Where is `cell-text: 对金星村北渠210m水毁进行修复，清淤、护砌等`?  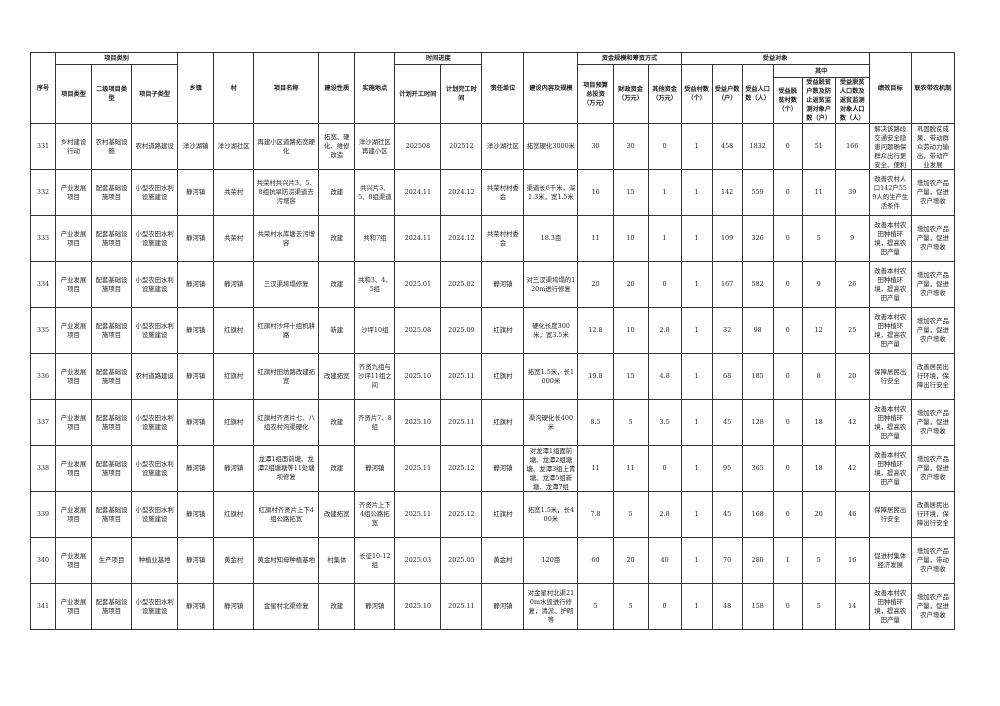 cell-text: 对金星村北渠210m水毁进行修复，清淤、护砌等 is located at coordinates (551, 606).